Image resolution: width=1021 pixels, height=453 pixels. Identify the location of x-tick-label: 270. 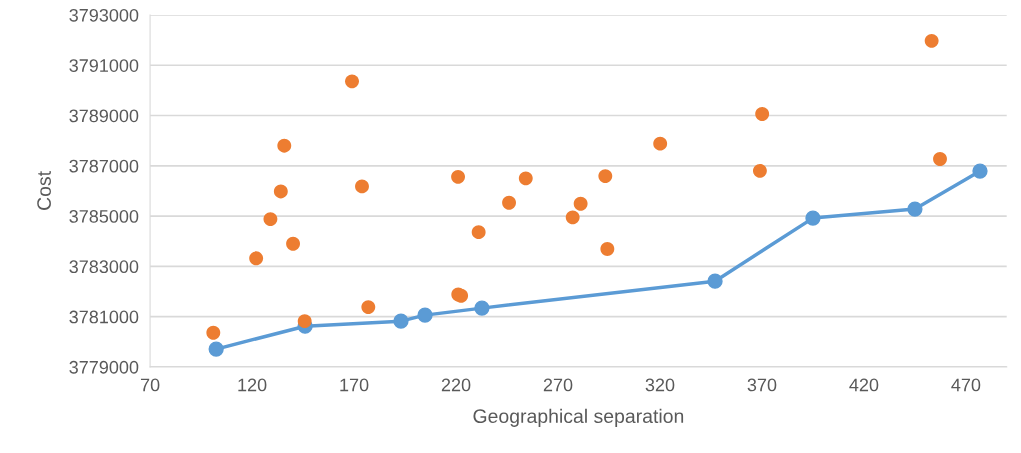
(558, 385).